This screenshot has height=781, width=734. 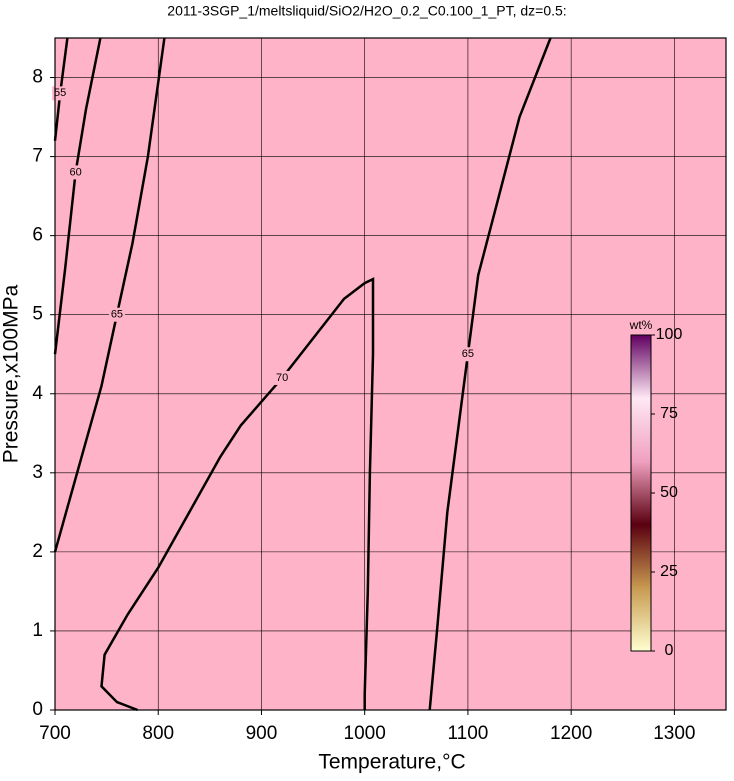 What do you see at coordinates (669, 413) in the screenshot?
I see `colorbar-tick-label: 75` at bounding box center [669, 413].